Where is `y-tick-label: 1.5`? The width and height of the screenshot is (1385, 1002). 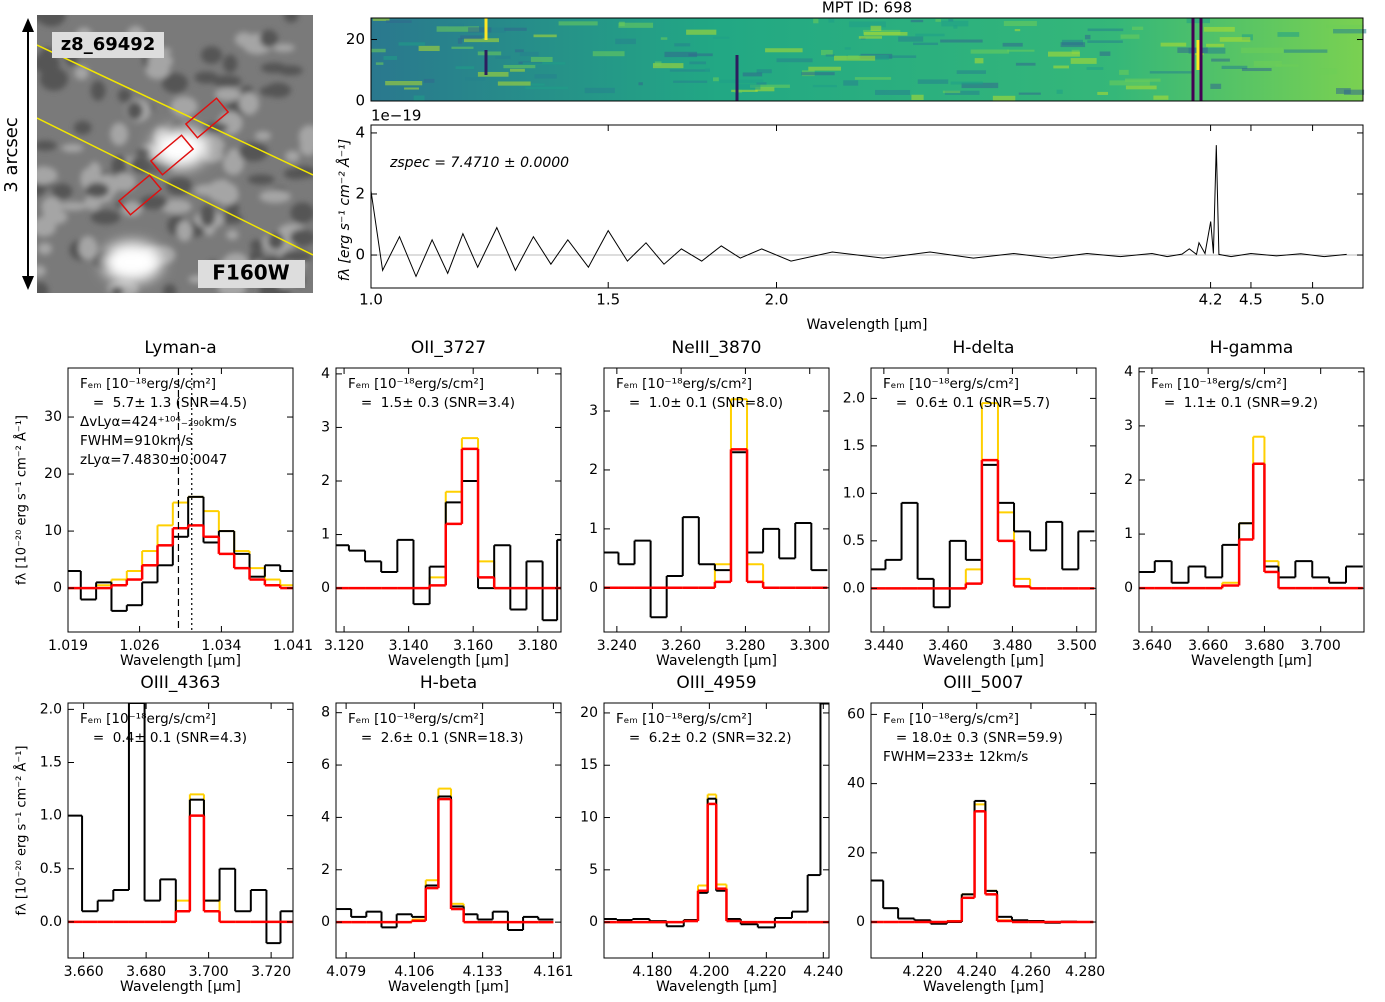 y-tick-label: 1.5 is located at coordinates (854, 446).